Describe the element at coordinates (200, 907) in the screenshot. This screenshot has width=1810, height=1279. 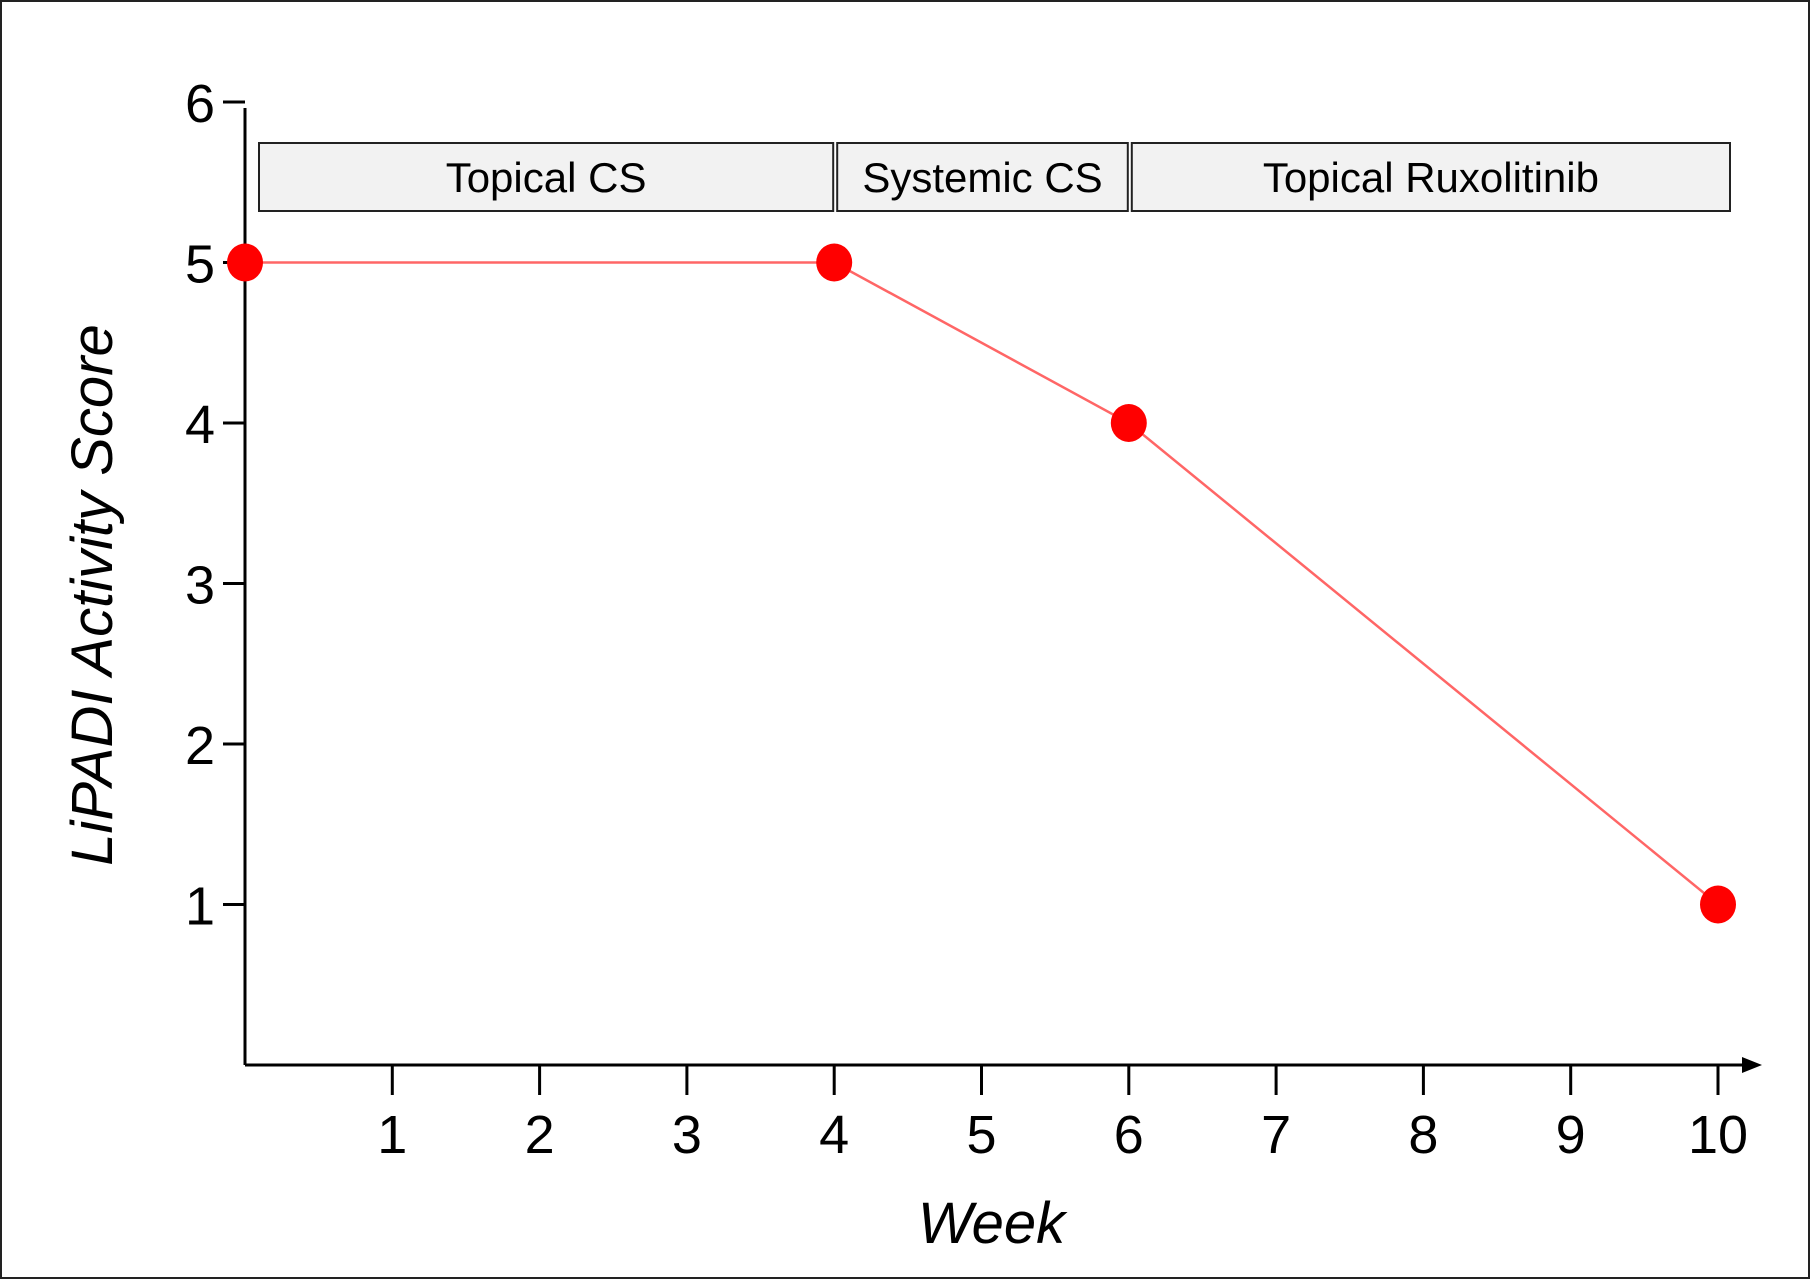
I see `y-tick-label: 1` at that location.